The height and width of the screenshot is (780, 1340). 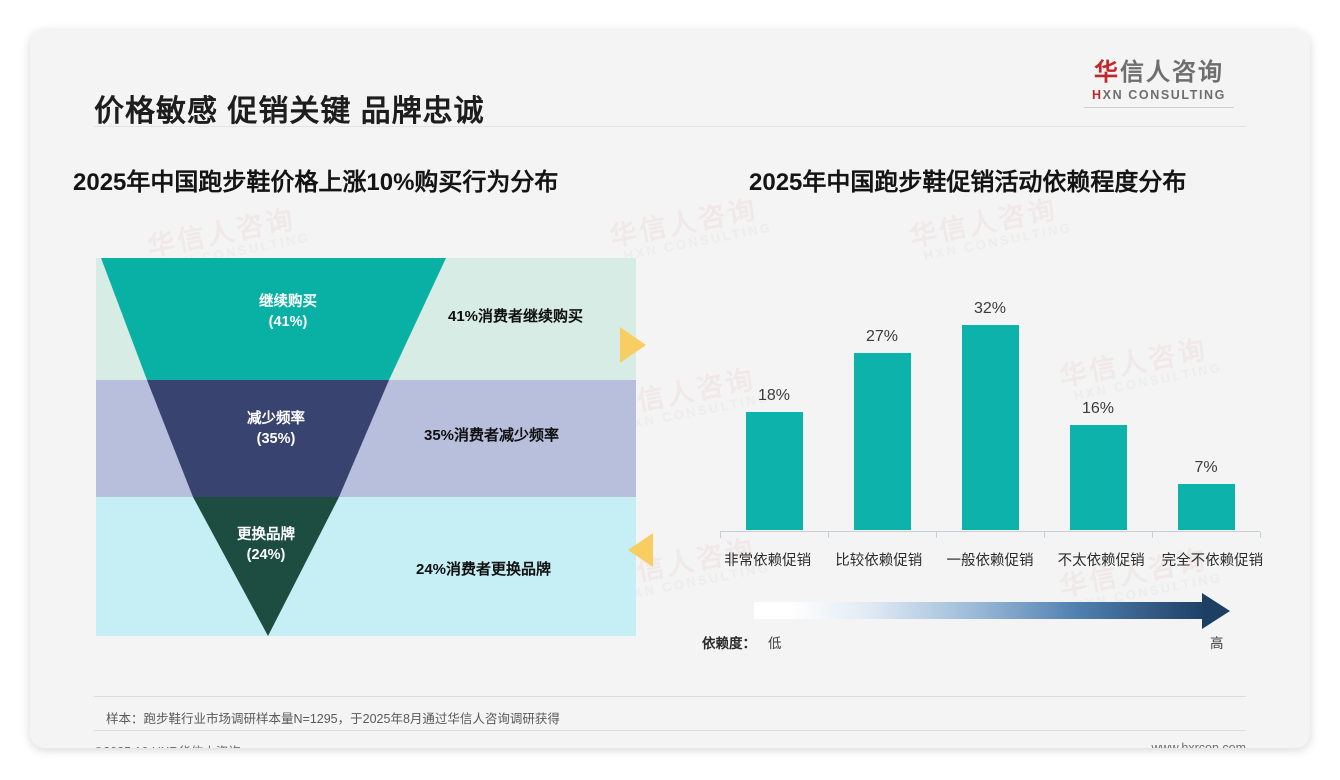 I want to click on x-axis-ticks, so click(x=990, y=535).